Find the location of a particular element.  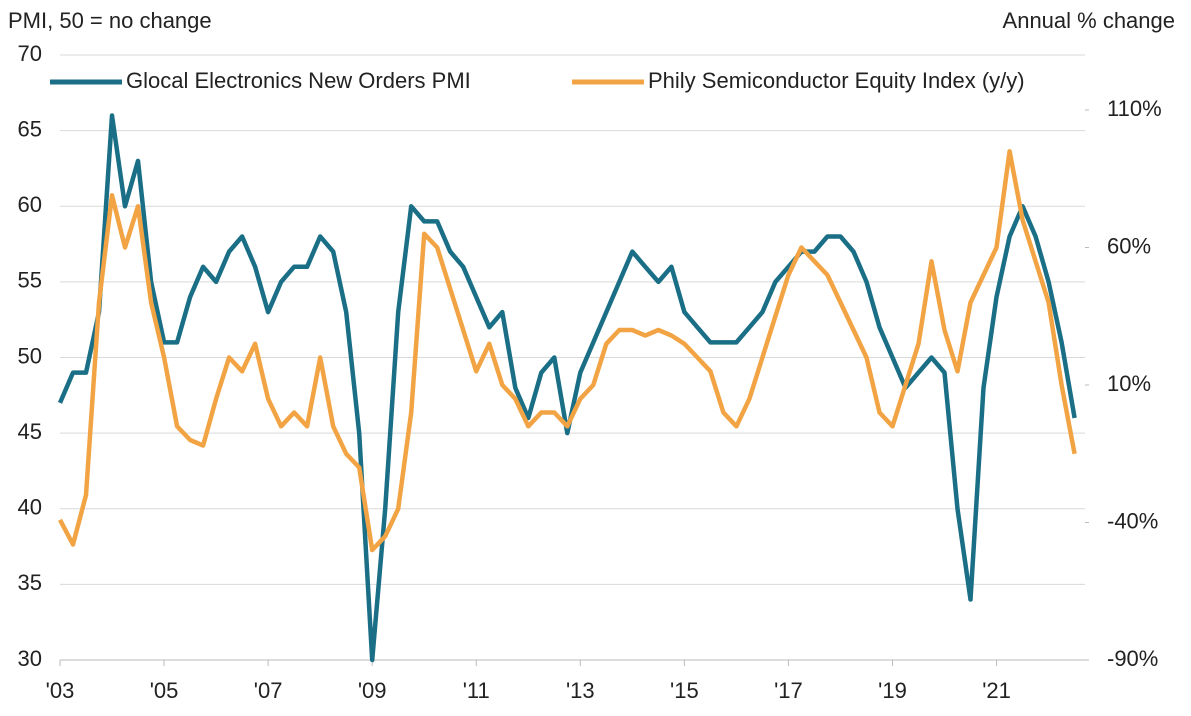

y2-tick-label: 60% is located at coordinates (1129, 245).